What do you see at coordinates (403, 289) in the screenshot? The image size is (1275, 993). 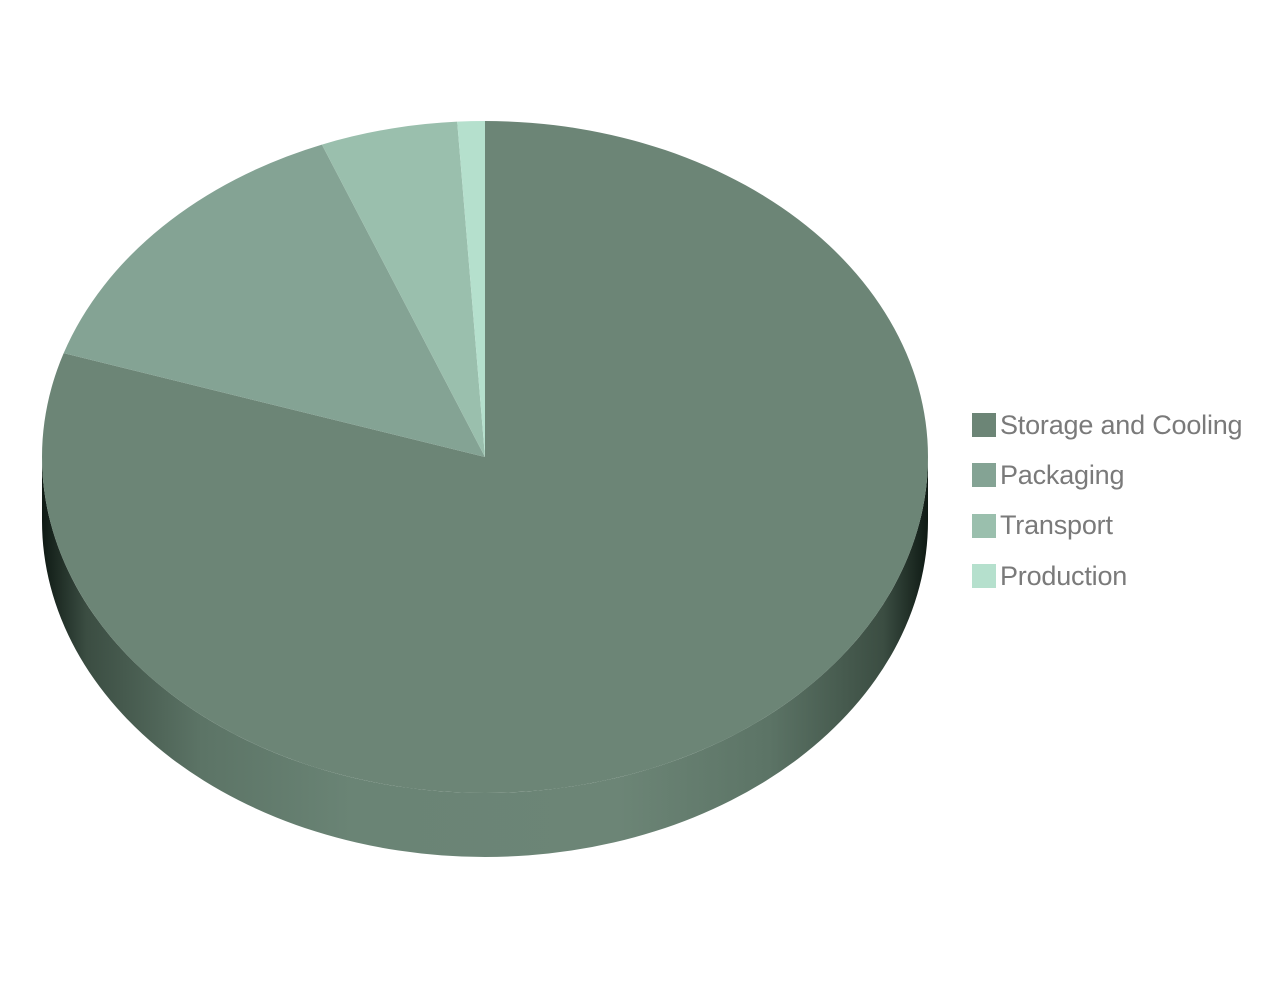 I see `pie-slice-transport` at bounding box center [403, 289].